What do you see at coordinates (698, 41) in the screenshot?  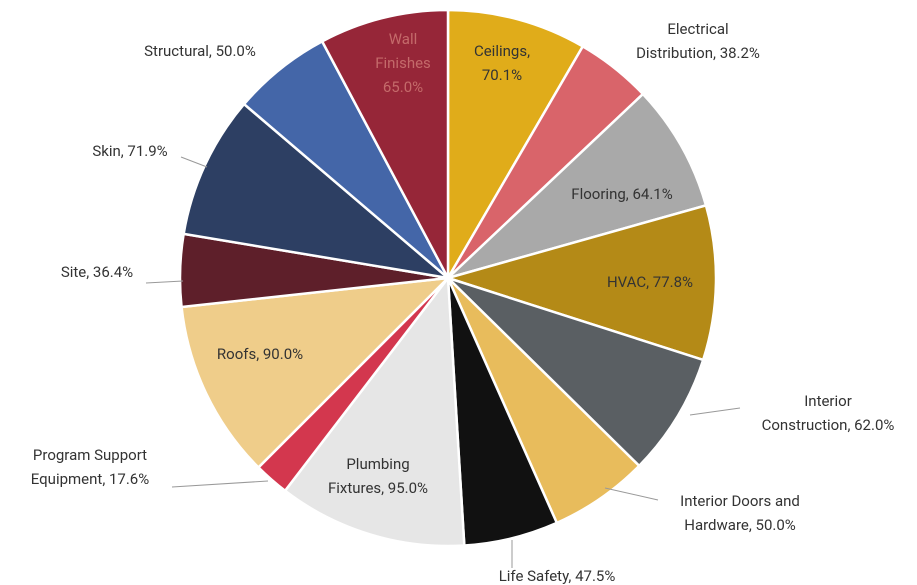 I see `data-label: Electrical Distribution, 38.2%` at bounding box center [698, 41].